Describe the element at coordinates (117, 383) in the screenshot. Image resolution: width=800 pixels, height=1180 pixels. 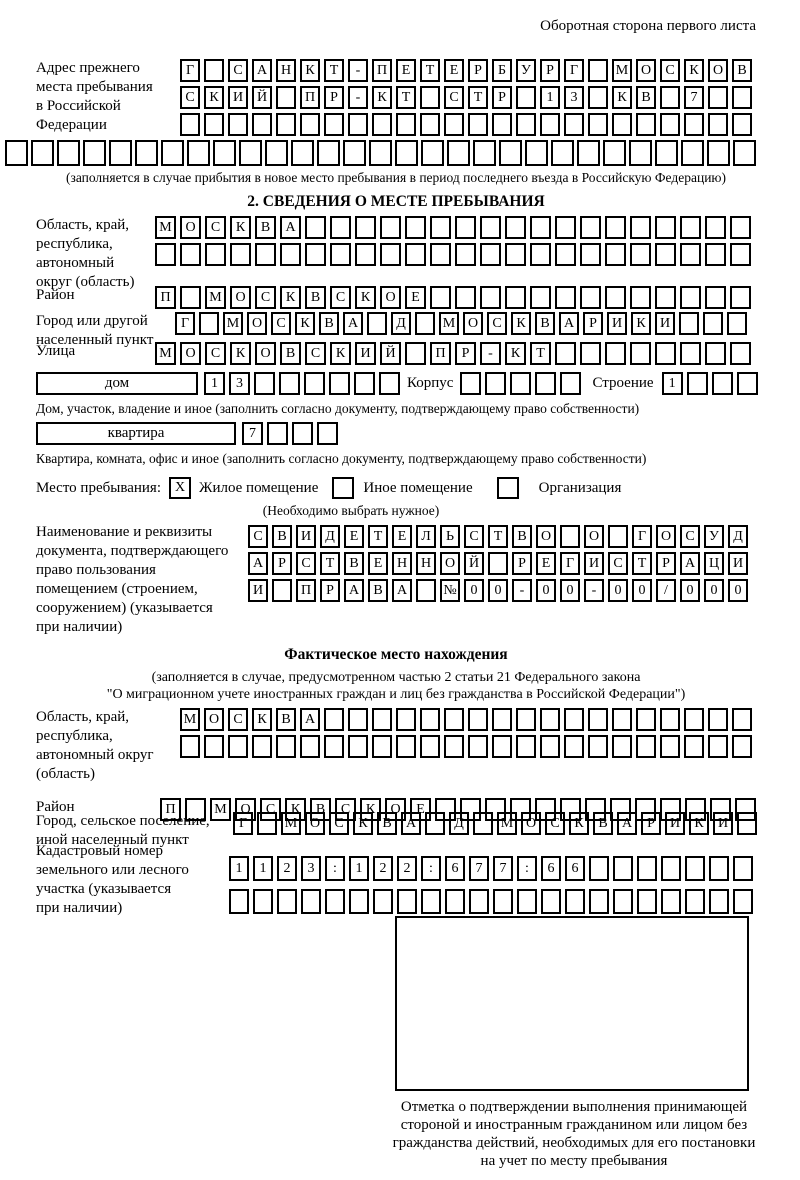
I see `dom-box: дом` at that location.